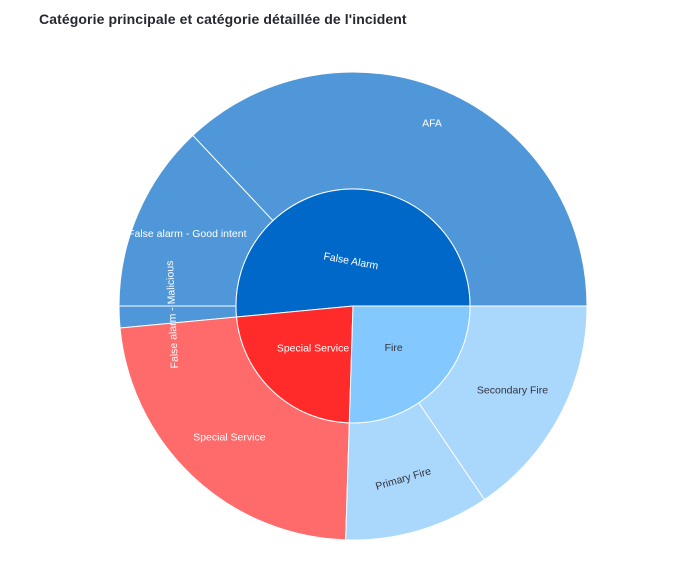  What do you see at coordinates (409, 364) in the screenshot?
I see `inner-segment-fire` at bounding box center [409, 364].